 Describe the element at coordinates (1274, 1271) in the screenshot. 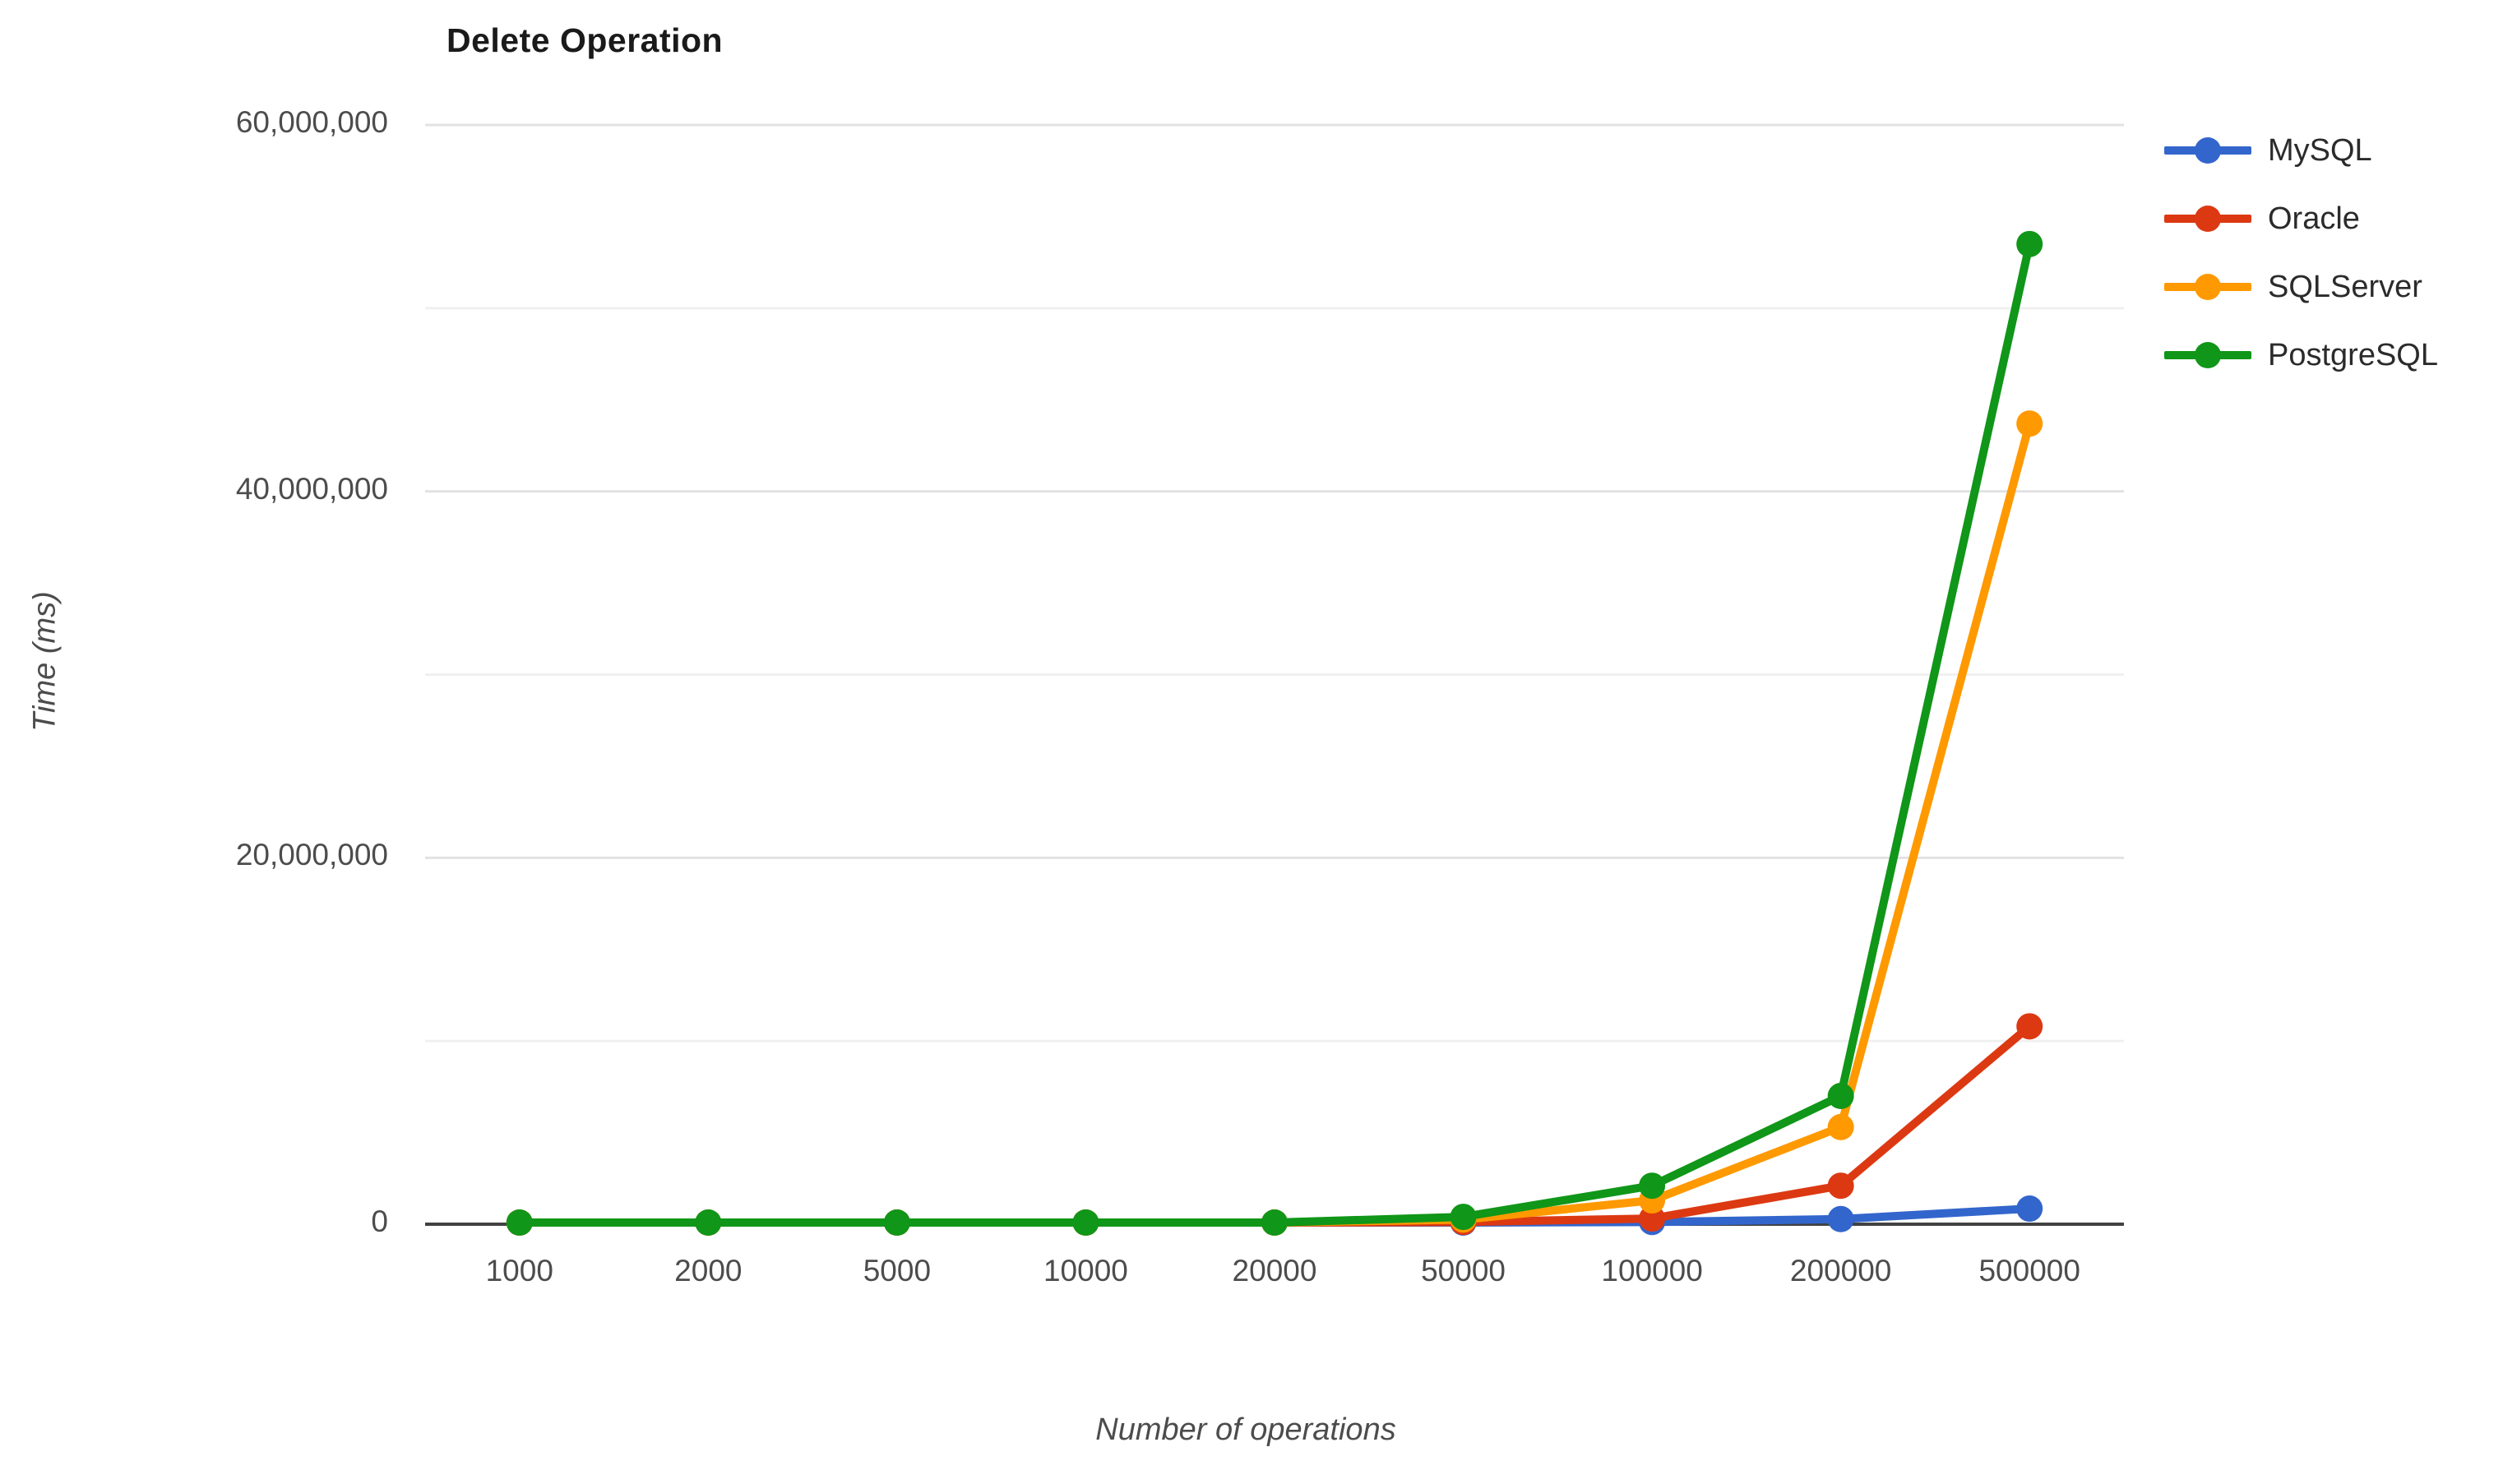

I see `x-tick-label: 20000` at that location.